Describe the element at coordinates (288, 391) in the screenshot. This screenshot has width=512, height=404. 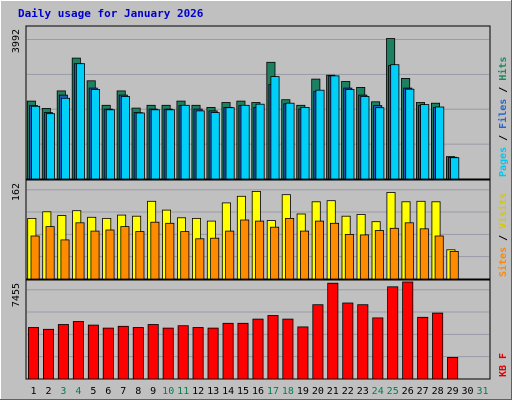
I see `x-tick-label: 18` at that location.